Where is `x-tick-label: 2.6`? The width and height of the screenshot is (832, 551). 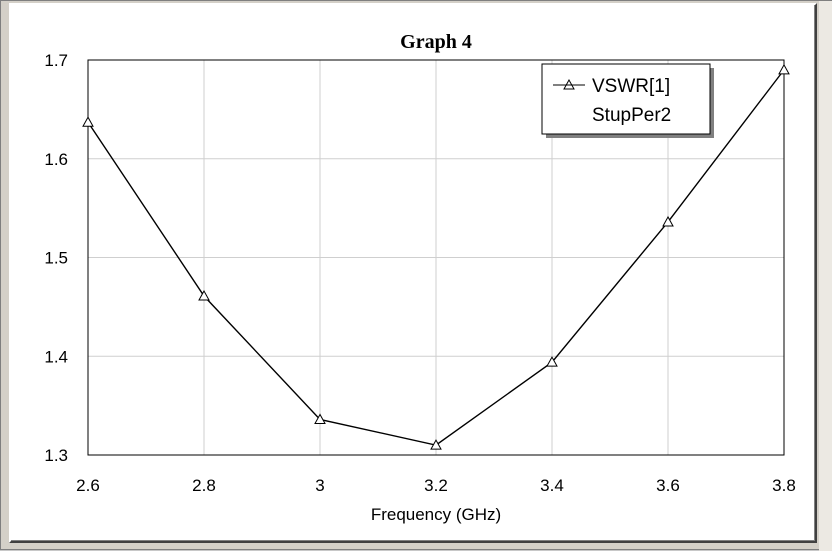
x-tick-label: 2.6 is located at coordinates (88, 485).